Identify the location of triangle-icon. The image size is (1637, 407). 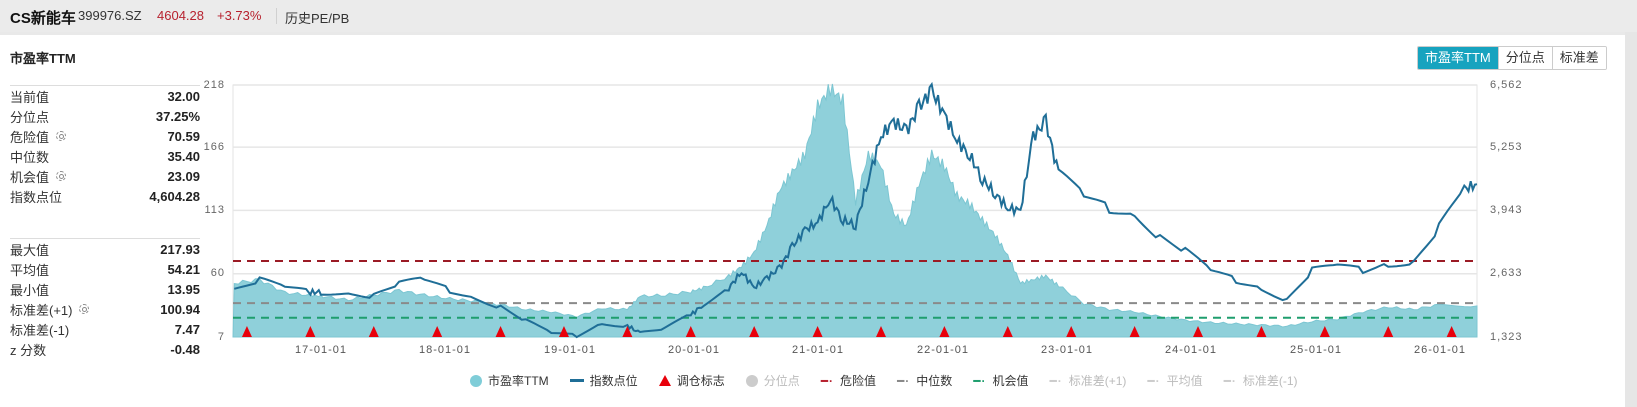
(664, 380).